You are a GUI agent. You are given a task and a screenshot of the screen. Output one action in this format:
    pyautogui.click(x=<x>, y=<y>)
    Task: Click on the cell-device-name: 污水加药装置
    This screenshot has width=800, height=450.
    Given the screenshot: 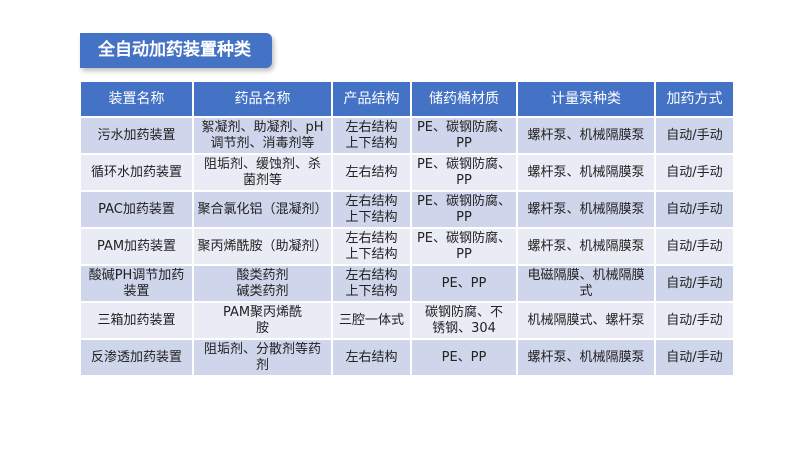 What is the action you would take?
    pyautogui.click(x=136, y=135)
    